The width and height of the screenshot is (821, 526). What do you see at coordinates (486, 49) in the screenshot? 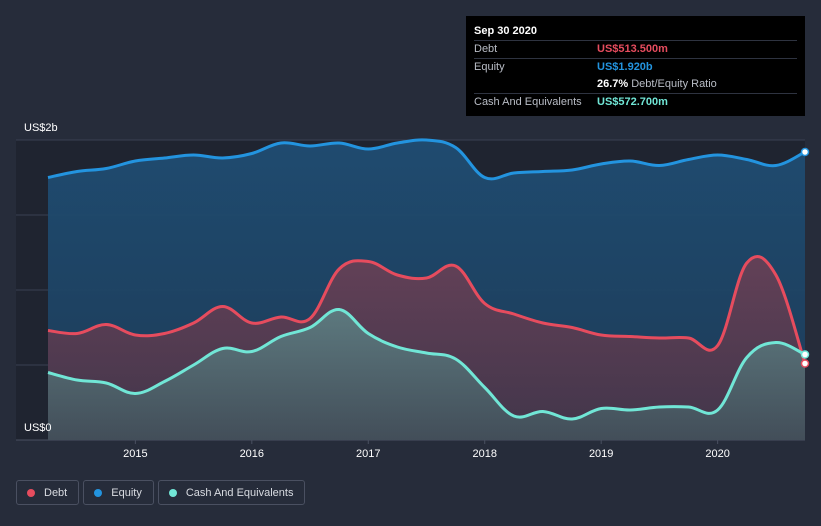
I see `tooltip-debt-label: Debt` at bounding box center [486, 49].